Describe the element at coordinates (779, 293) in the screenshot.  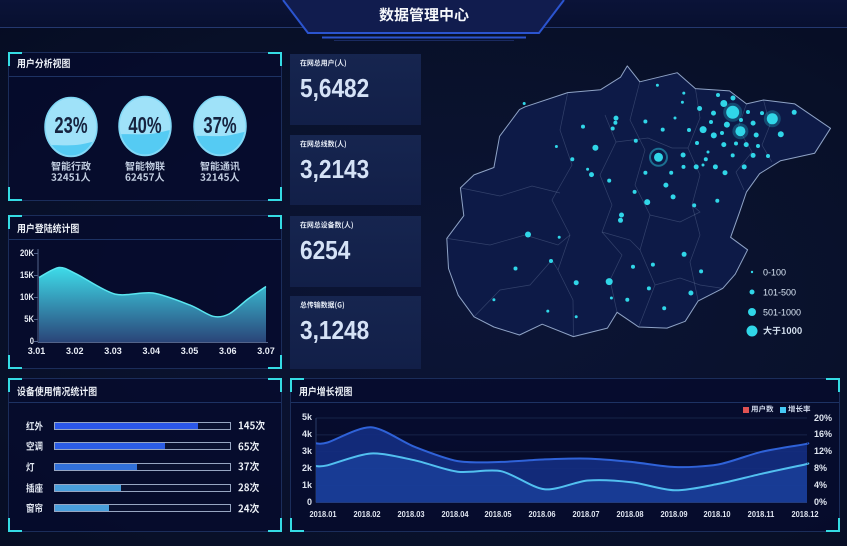
I see `svg-text: 101-500` at that location.